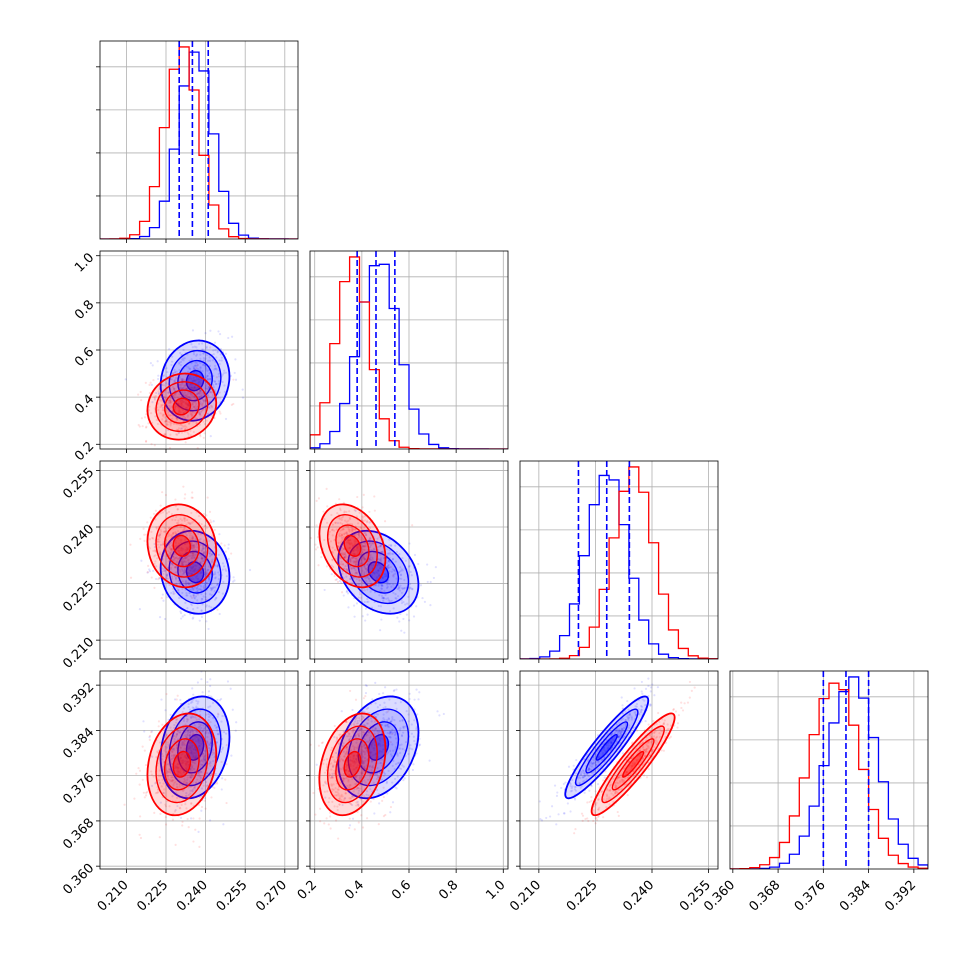 Image resolution: width=970 pixels, height=970 pixels. Describe the element at coordinates (378, 572) in the screenshot. I see `density-contour` at that location.